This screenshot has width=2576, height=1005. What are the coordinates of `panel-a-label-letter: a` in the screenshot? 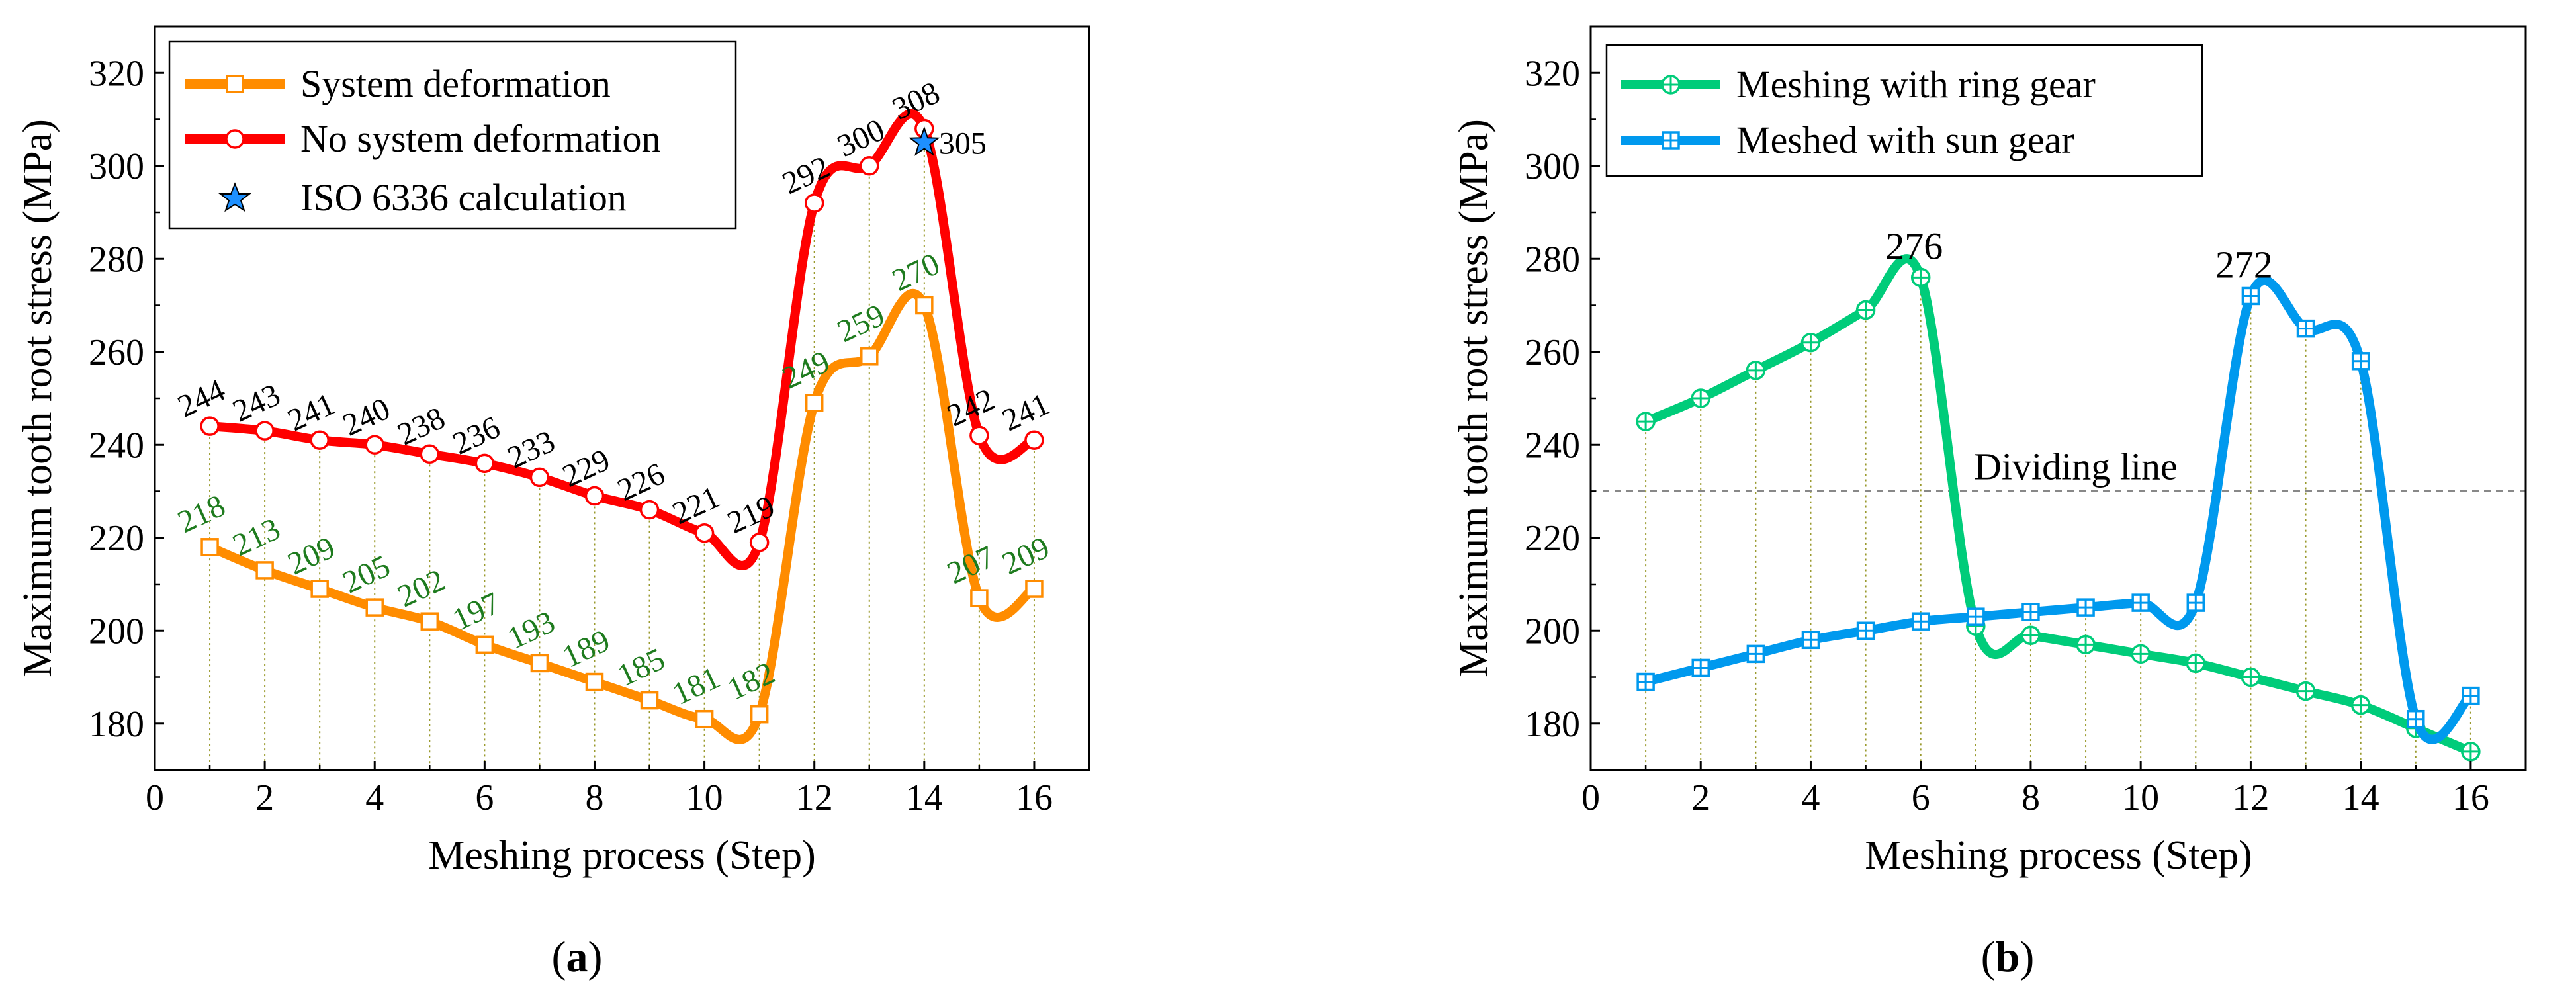 It's located at (577, 957).